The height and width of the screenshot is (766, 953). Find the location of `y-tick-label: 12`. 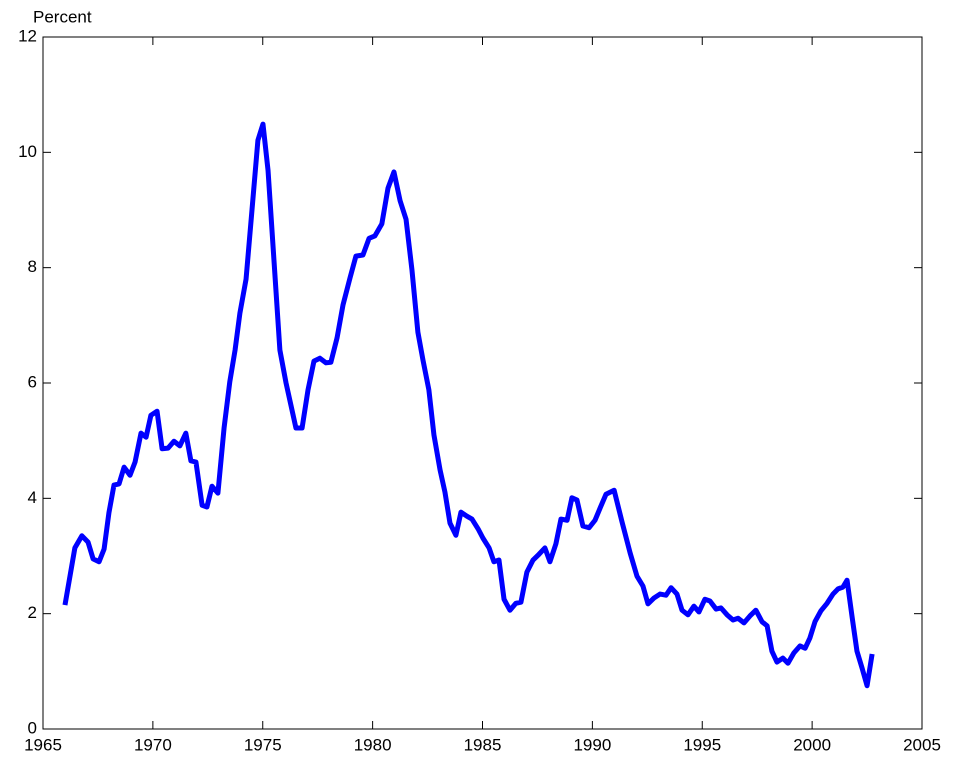

y-tick-label: 12 is located at coordinates (27, 35).